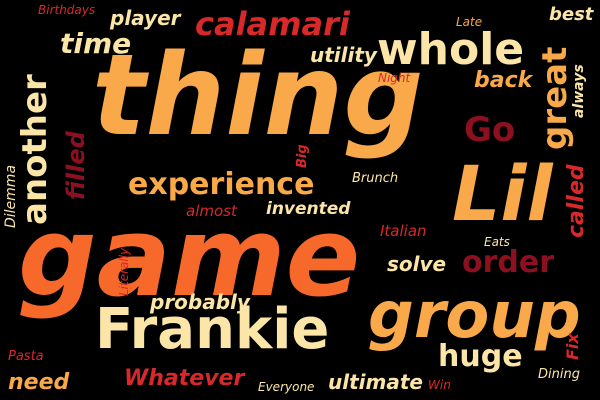 This screenshot has width=600, height=400. I want to click on word-player: player, so click(145, 18).